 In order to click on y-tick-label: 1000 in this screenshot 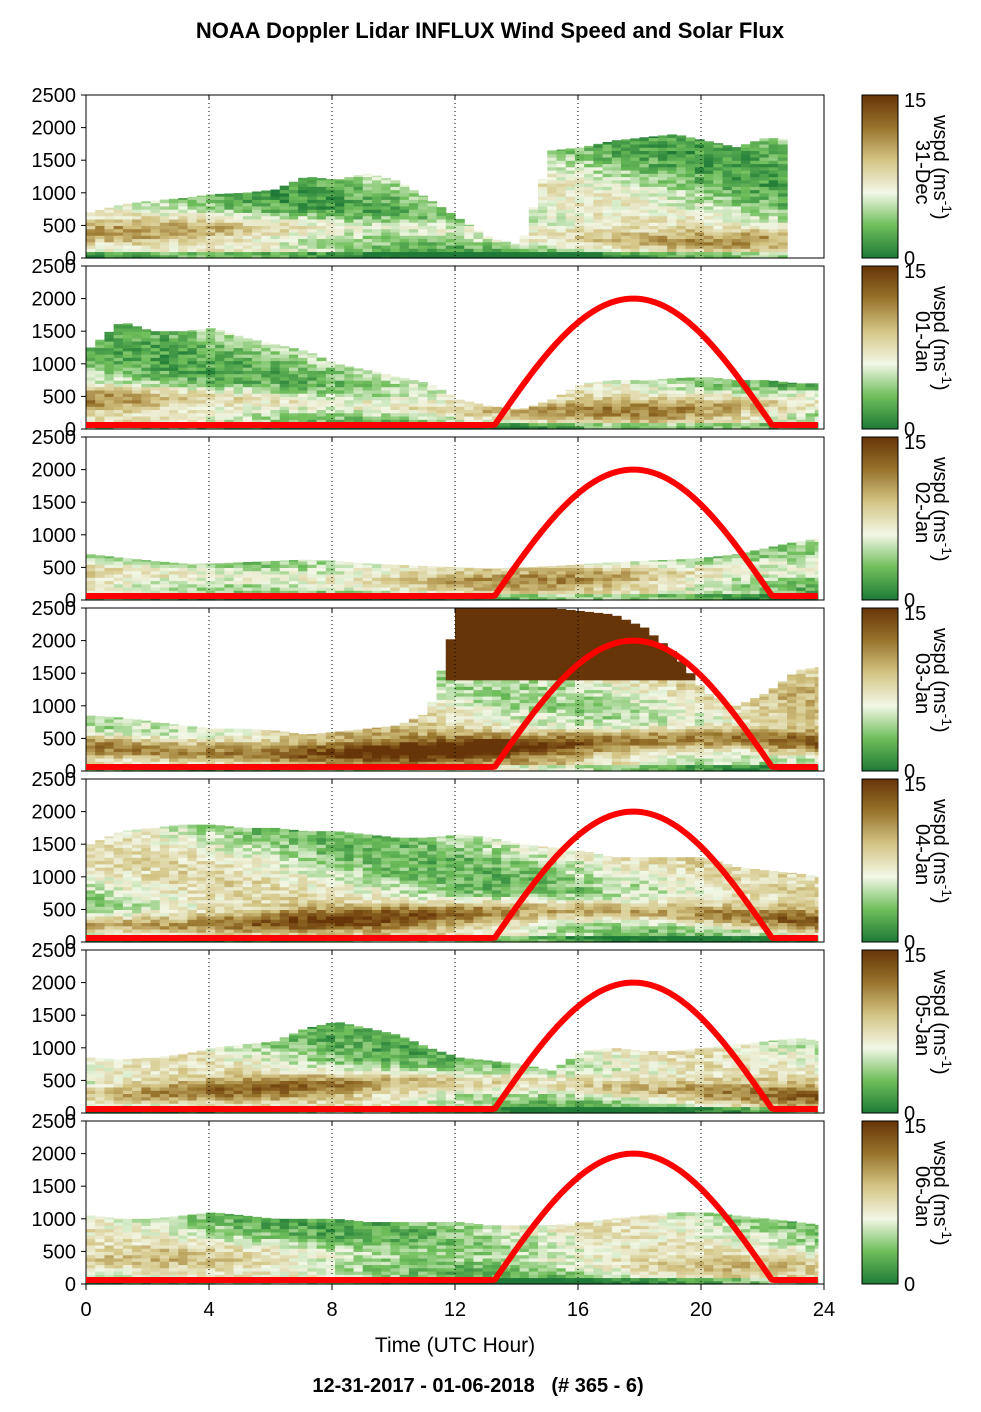, I will do `click(54, 194)`.